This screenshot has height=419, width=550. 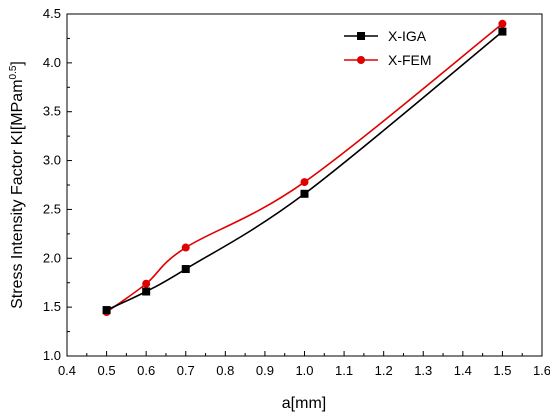 What do you see at coordinates (146, 370) in the screenshot?
I see `x-tick-label: 0.6` at bounding box center [146, 370].